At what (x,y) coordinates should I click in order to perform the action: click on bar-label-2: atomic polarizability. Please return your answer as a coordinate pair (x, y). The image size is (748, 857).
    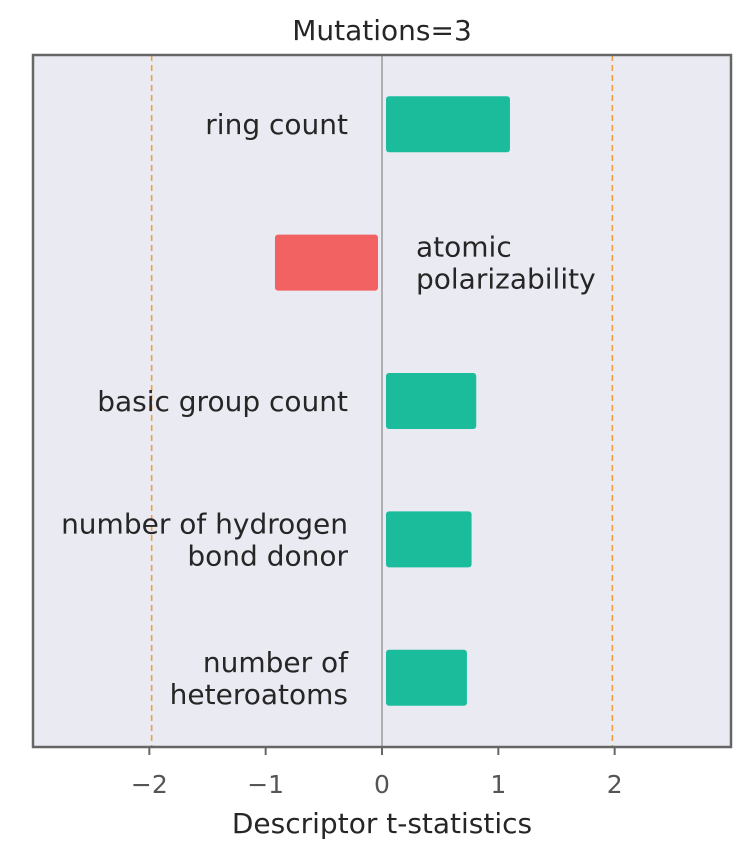
    Looking at the image, I should click on (506, 263).